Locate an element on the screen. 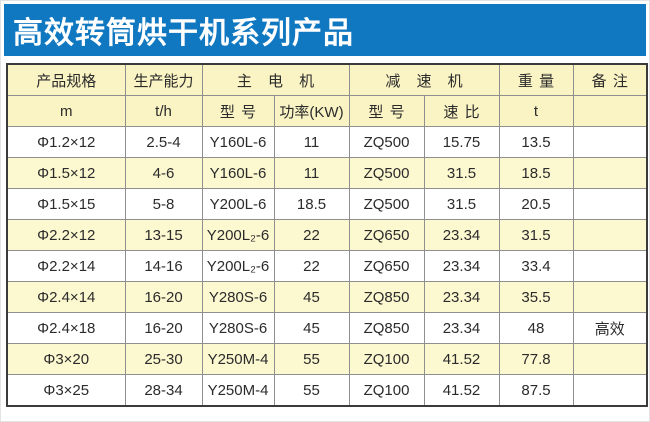 This screenshot has height=422, width=650. title-banner: 高效转筒烘干机系列产品 is located at coordinates (325, 30).